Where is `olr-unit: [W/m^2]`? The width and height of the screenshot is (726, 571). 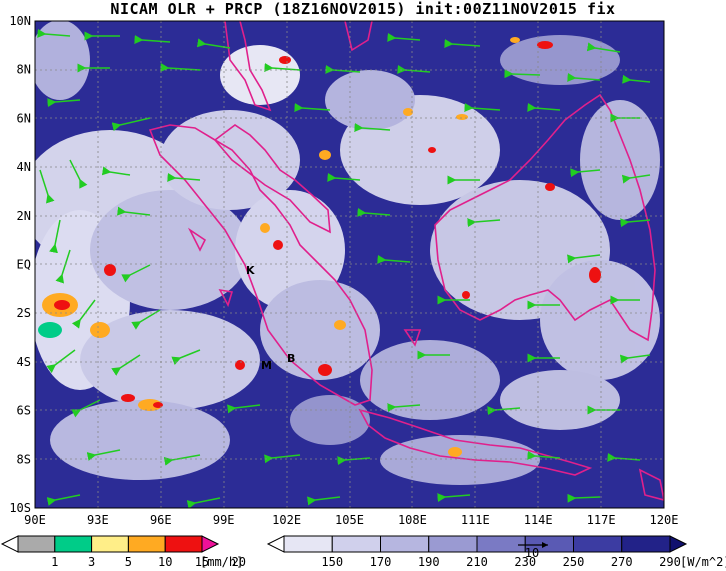 olr-unit: [W/m^2] is located at coordinates (703, 562).